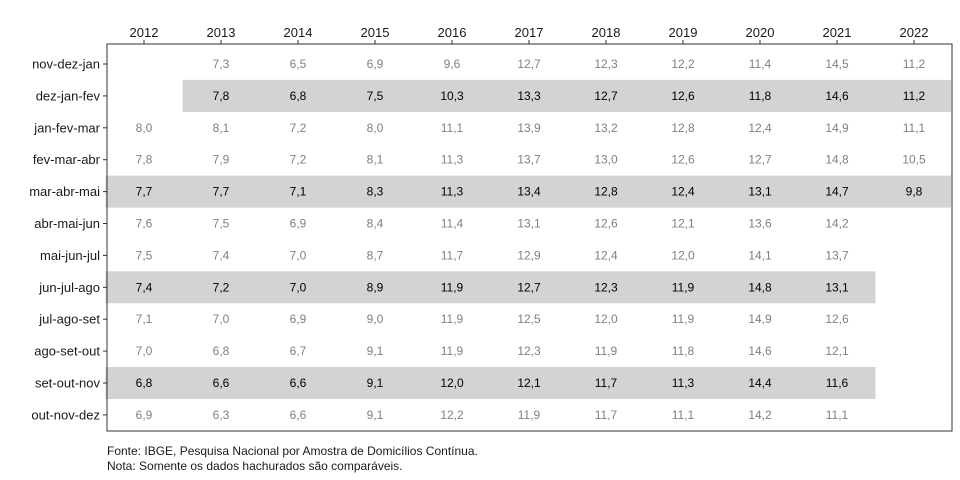 The height and width of the screenshot is (480, 960). What do you see at coordinates (490, 287) in the screenshot?
I see `highlight-band-jun-jul-ago` at bounding box center [490, 287].